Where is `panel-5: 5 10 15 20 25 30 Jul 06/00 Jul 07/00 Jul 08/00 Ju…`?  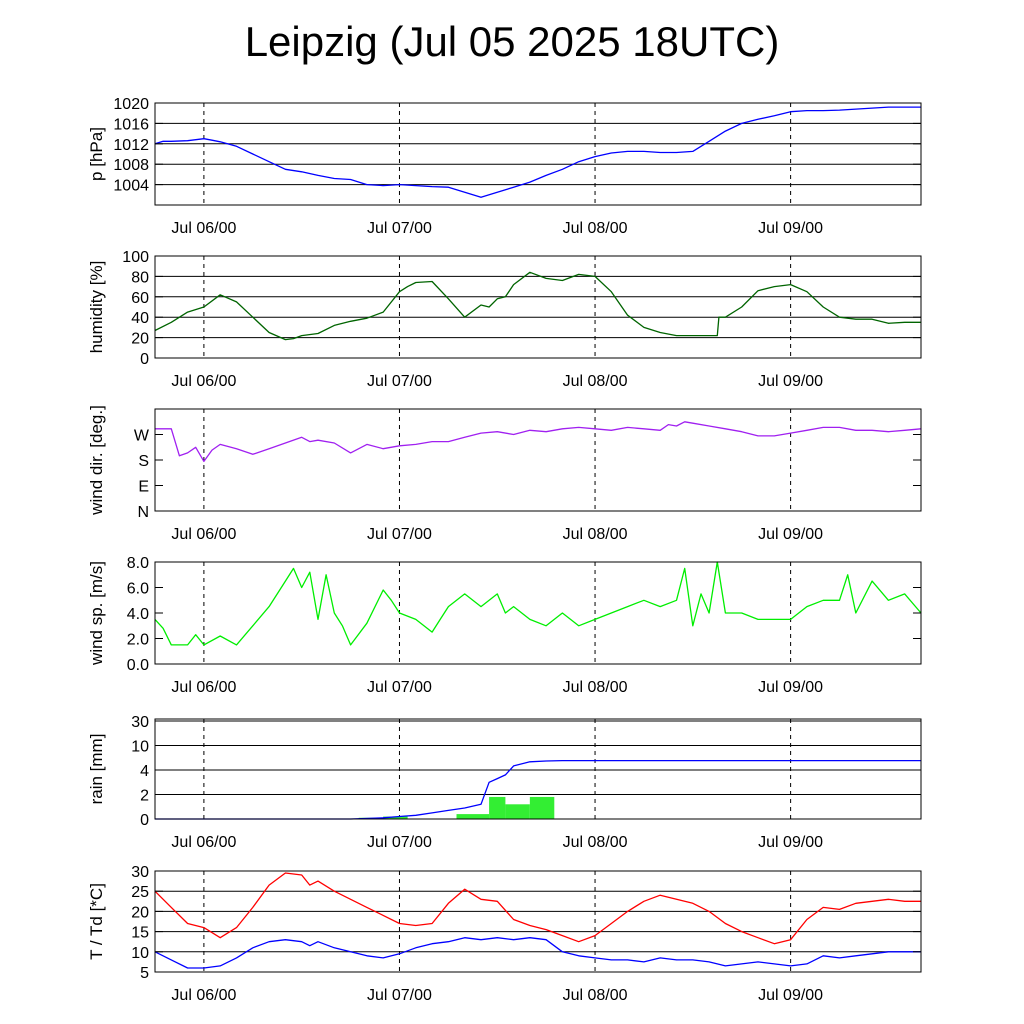 panel-5: 5 10 15 20 25 30 Jul 06/00 Jul 07/00 Jul 08/00 Ju… is located at coordinates (504, 934).